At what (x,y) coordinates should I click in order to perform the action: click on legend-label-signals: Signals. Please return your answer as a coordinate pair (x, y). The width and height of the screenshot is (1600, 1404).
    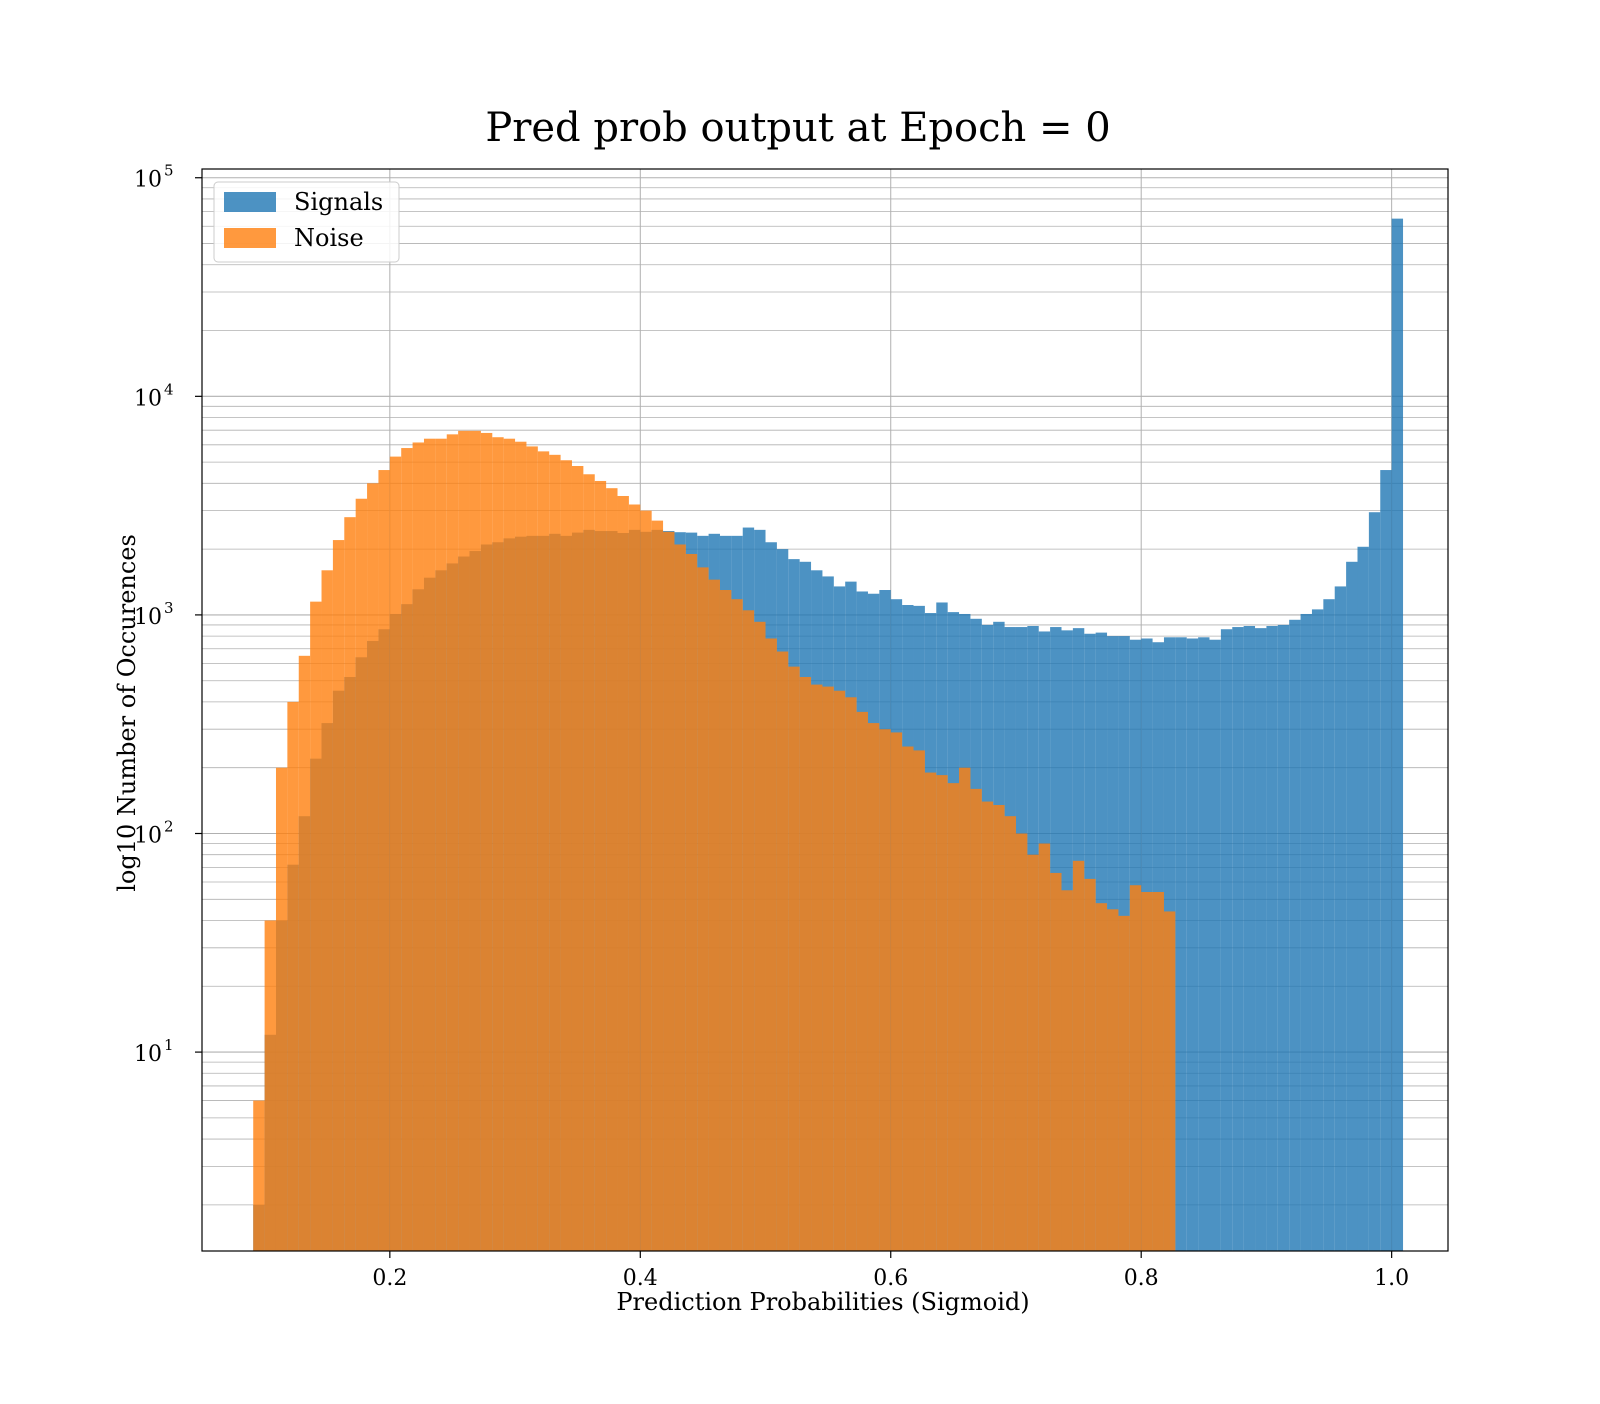
    Looking at the image, I should click on (338, 202).